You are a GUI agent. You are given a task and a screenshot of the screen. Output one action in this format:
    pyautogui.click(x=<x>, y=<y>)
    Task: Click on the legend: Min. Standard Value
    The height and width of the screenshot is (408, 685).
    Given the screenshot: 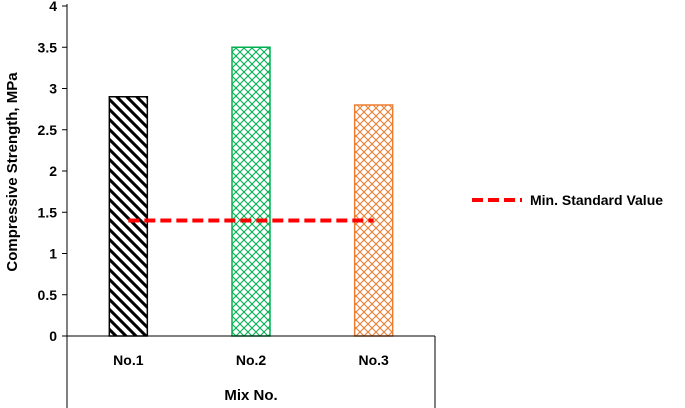 What is the action you would take?
    pyautogui.click(x=567, y=200)
    